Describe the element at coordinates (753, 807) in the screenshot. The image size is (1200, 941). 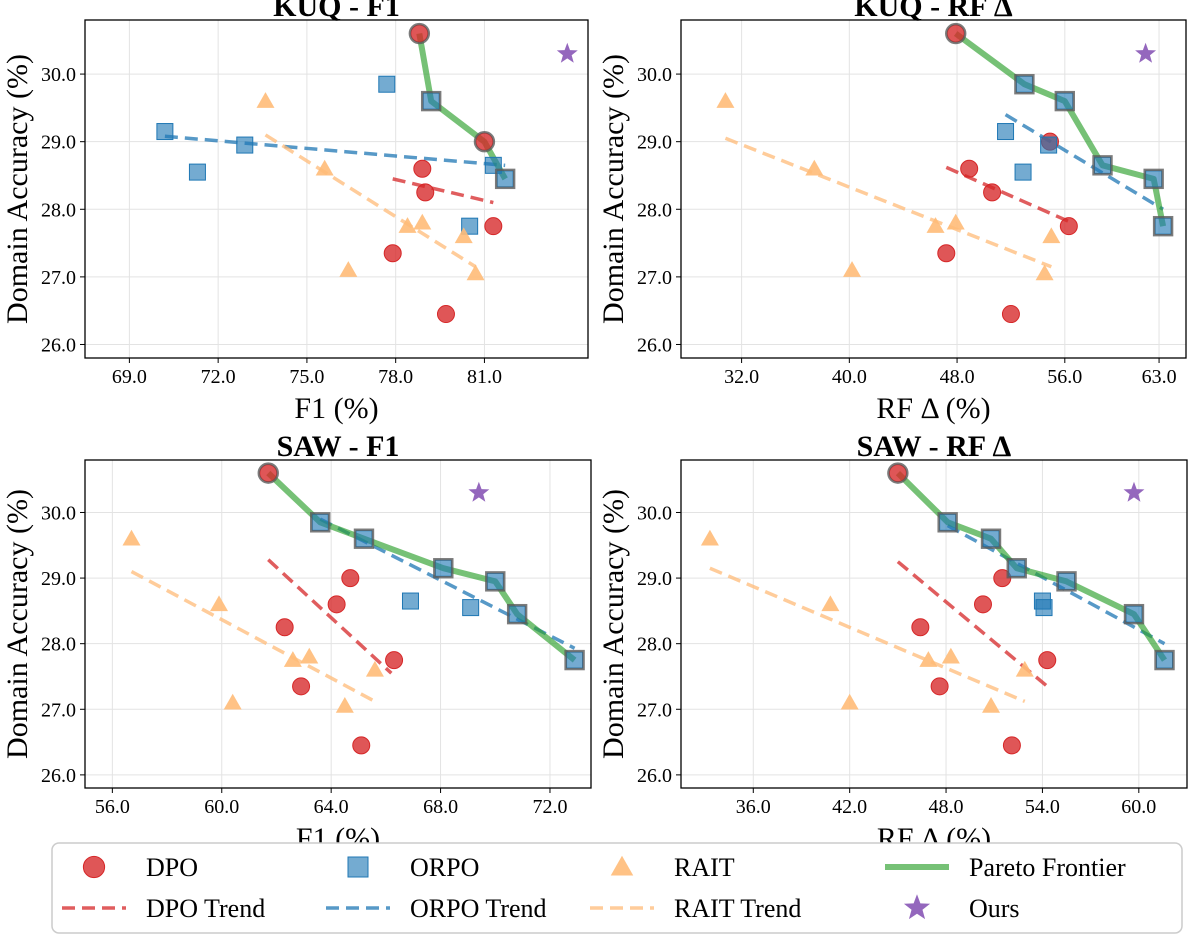
I see `x-tick-label: 36.0` at that location.